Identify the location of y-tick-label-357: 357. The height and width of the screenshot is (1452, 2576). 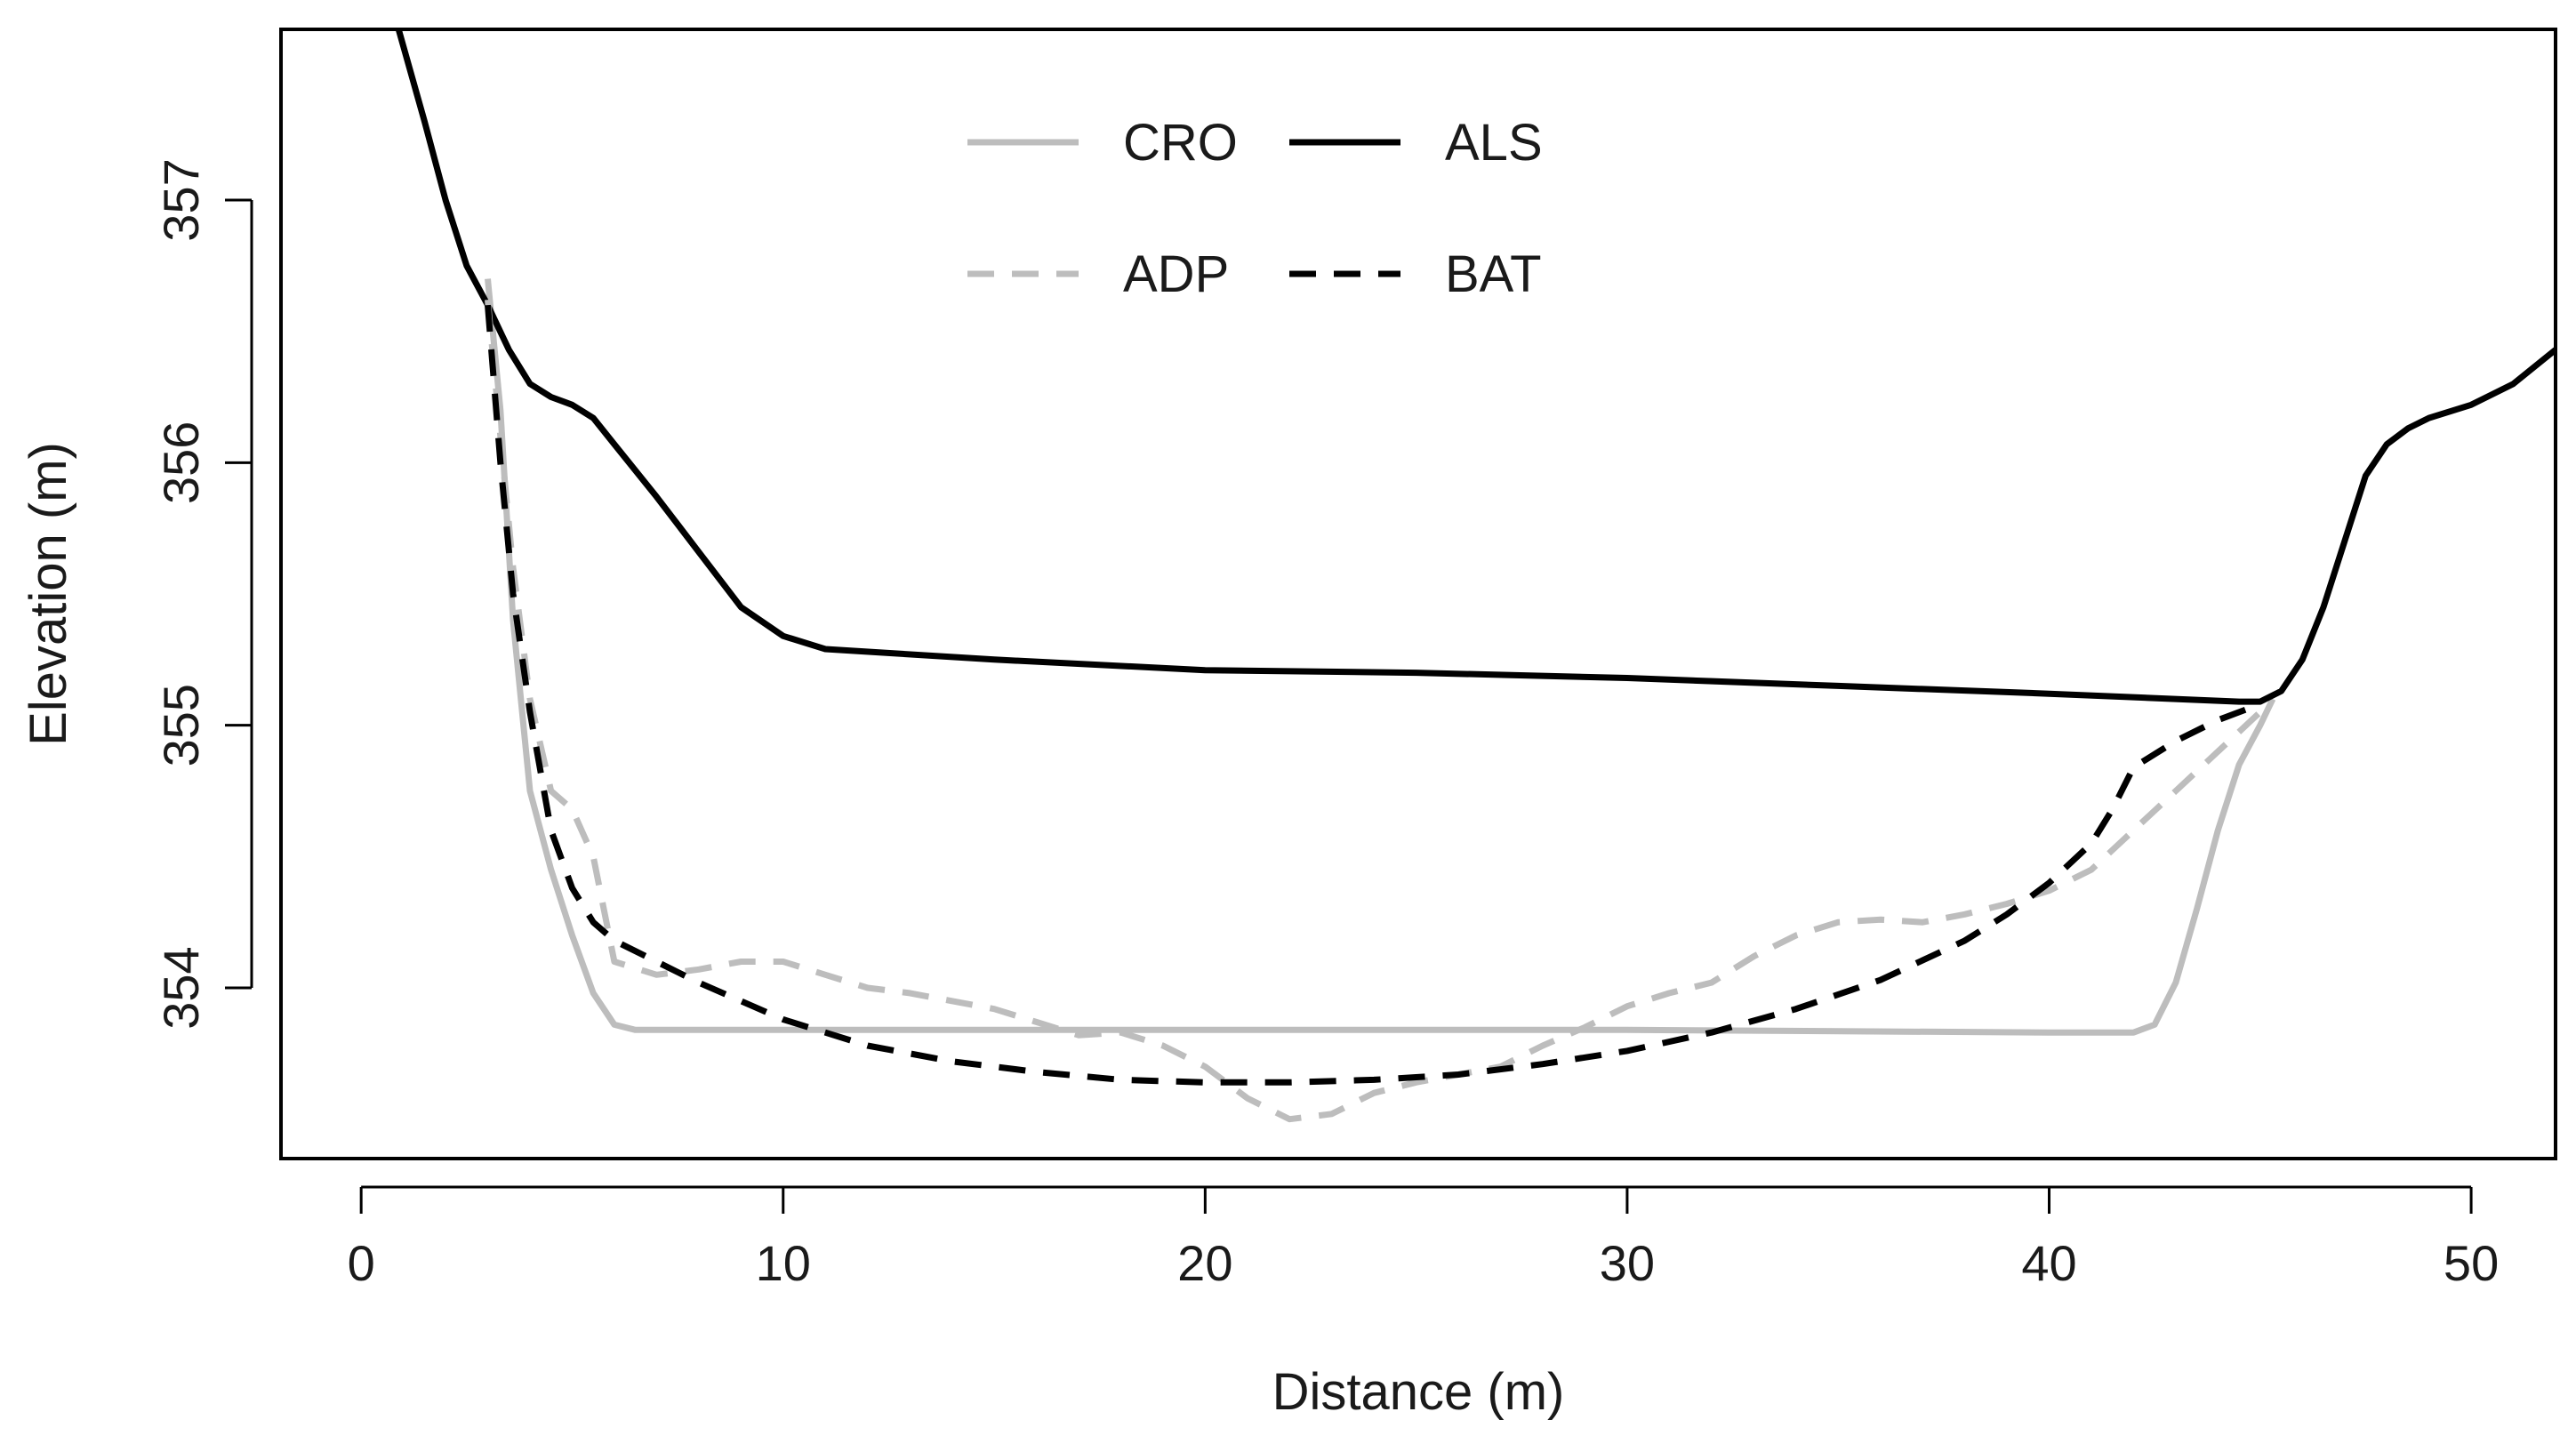
(181, 199).